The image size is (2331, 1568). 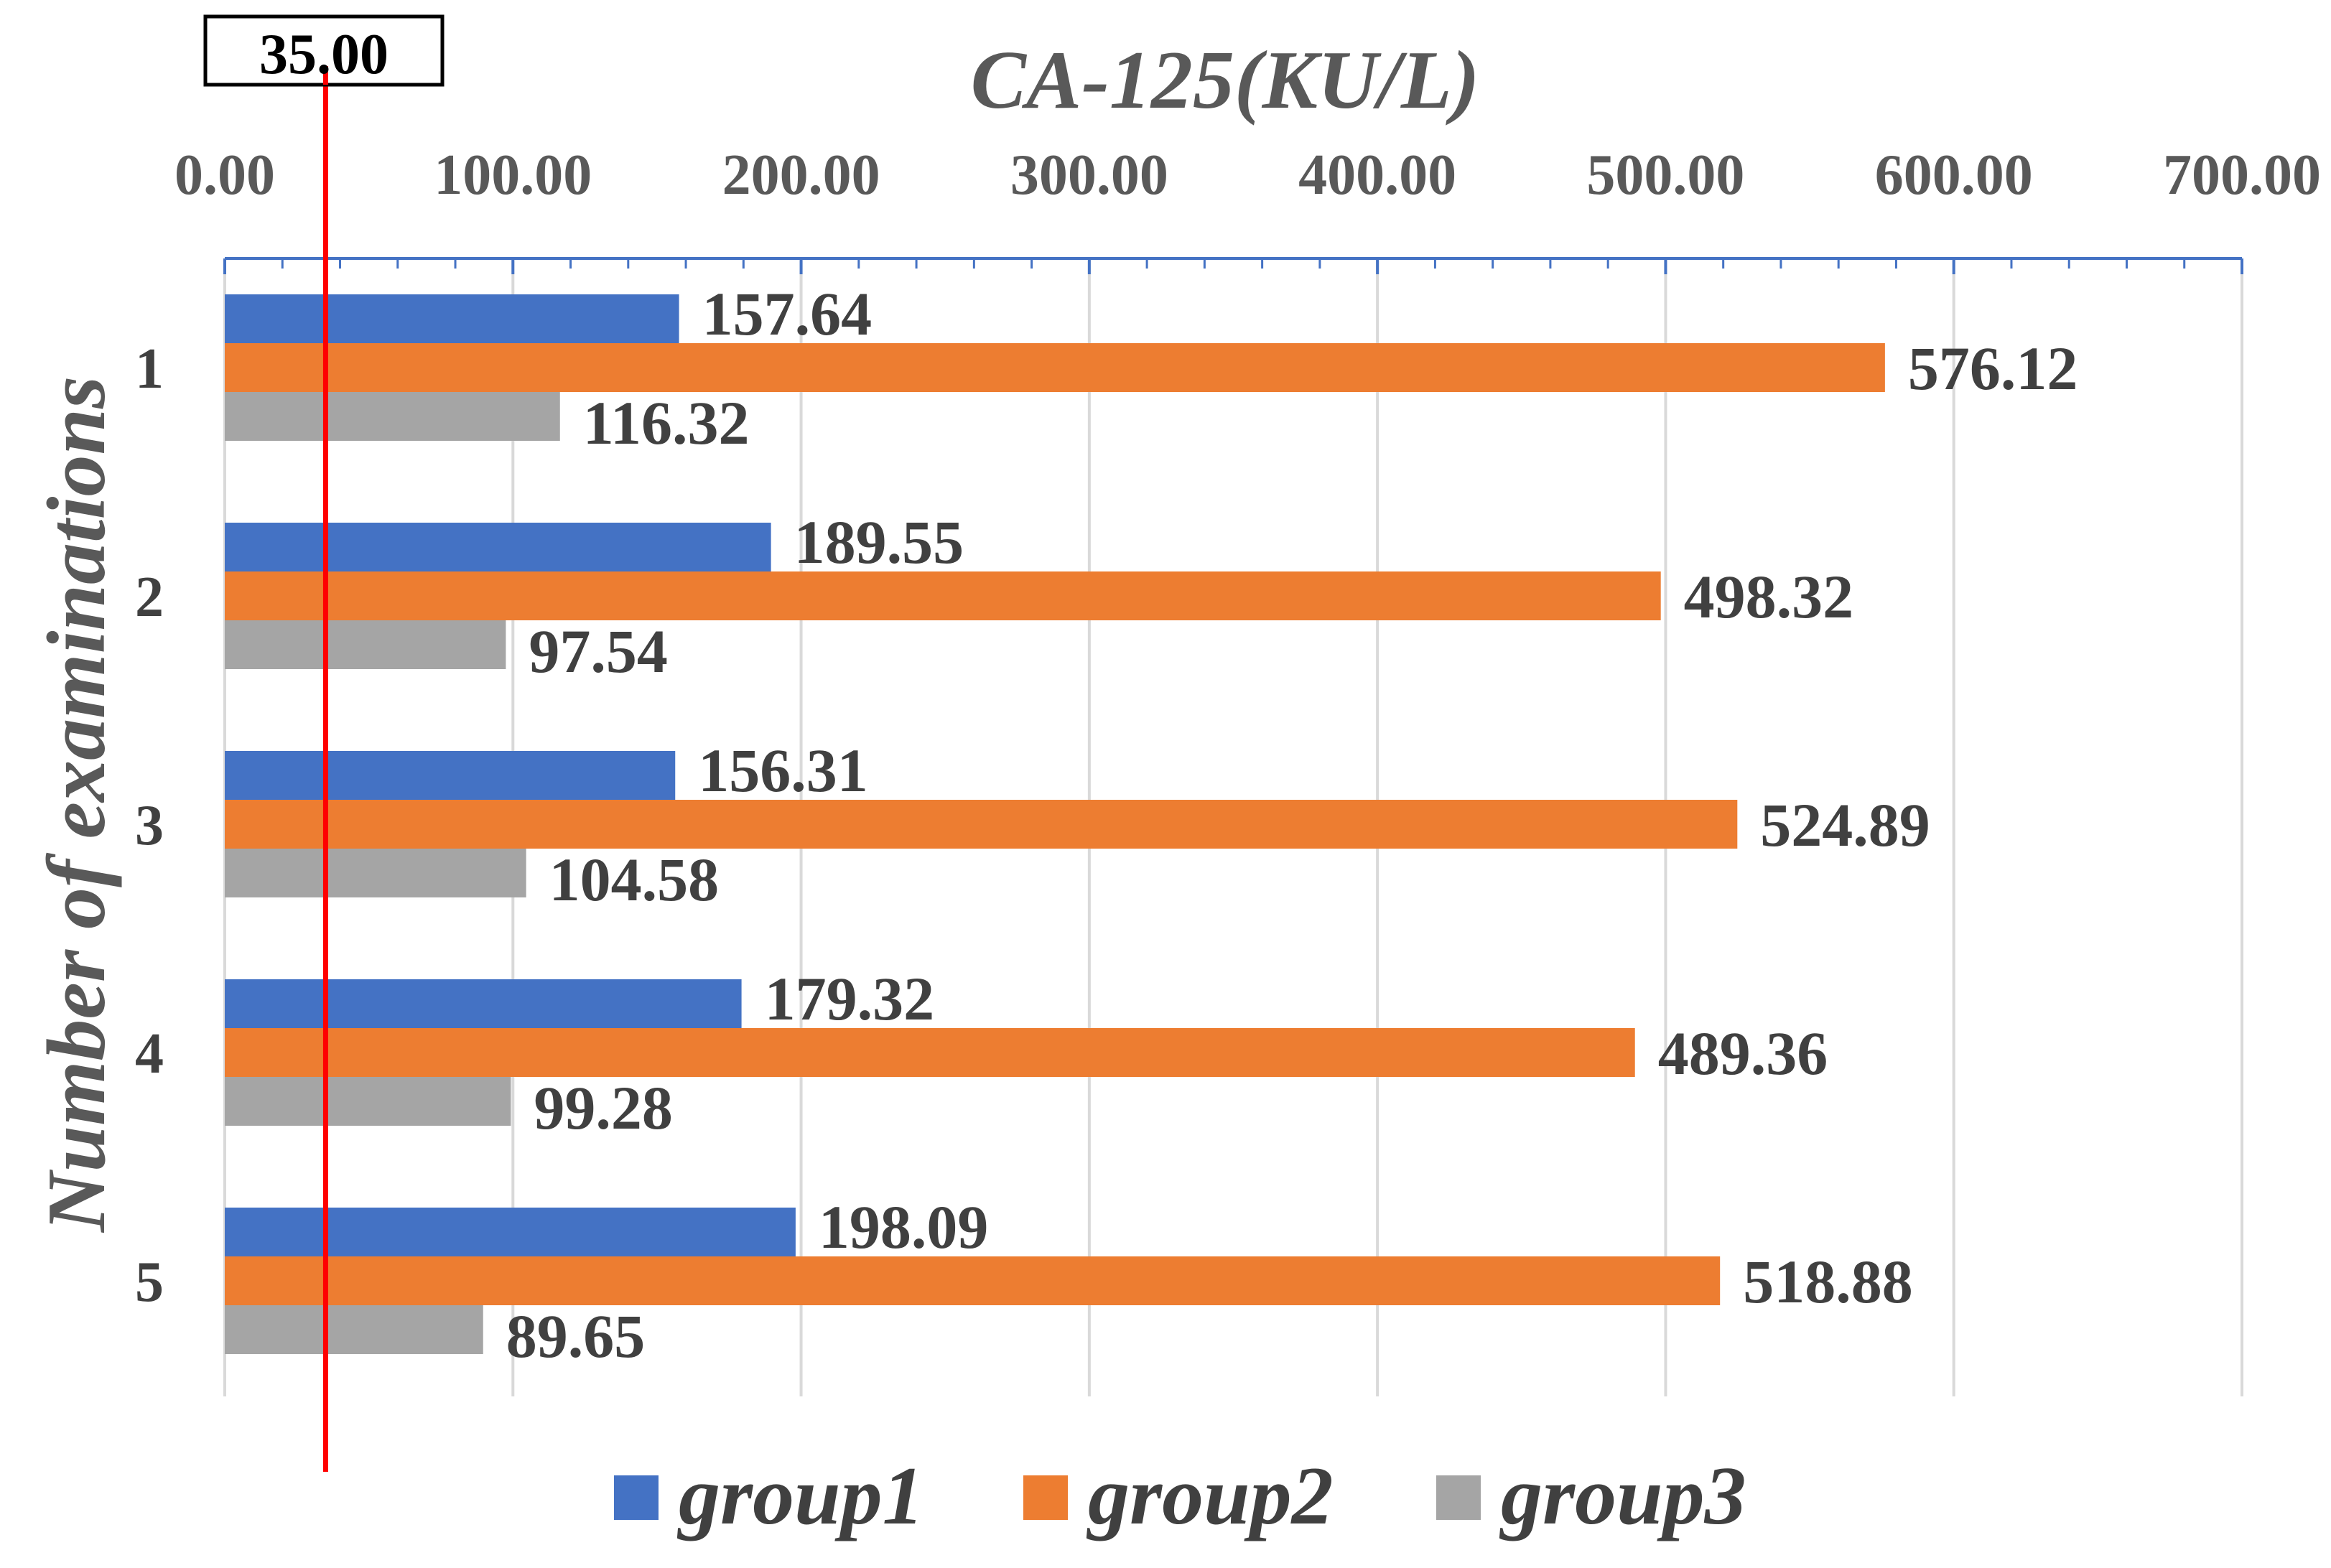 I want to click on reference-label: 35.00, so click(x=323, y=54).